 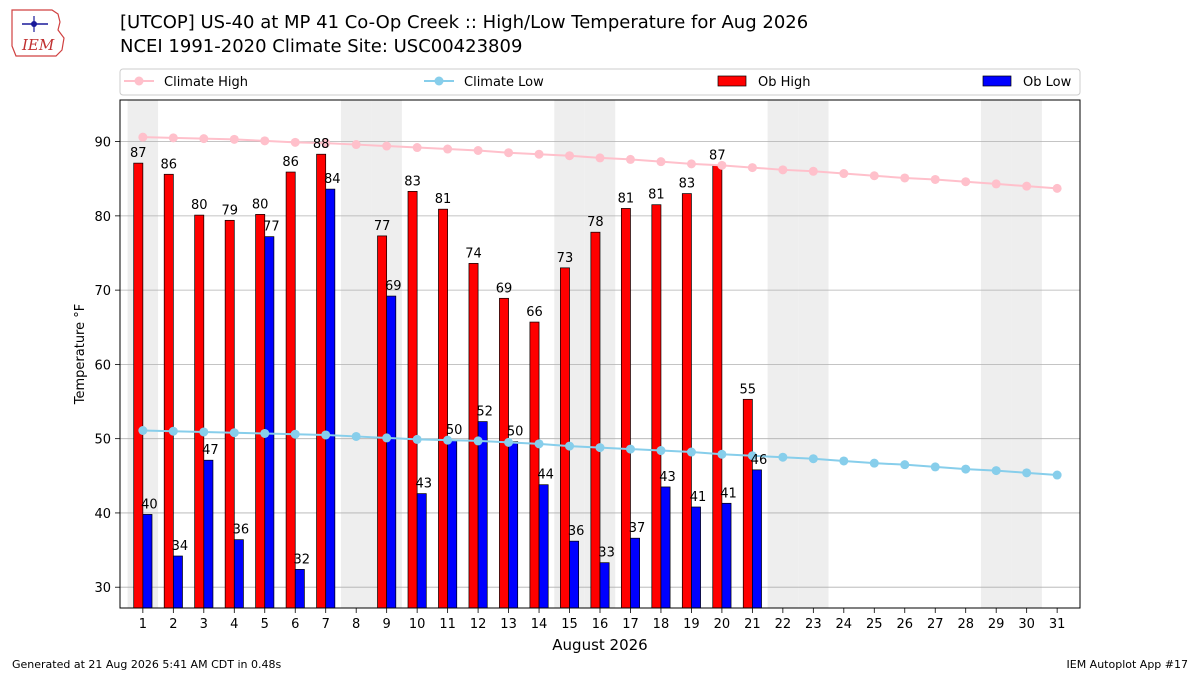 I want to click on ob-high-label: 69, so click(x=504, y=288).